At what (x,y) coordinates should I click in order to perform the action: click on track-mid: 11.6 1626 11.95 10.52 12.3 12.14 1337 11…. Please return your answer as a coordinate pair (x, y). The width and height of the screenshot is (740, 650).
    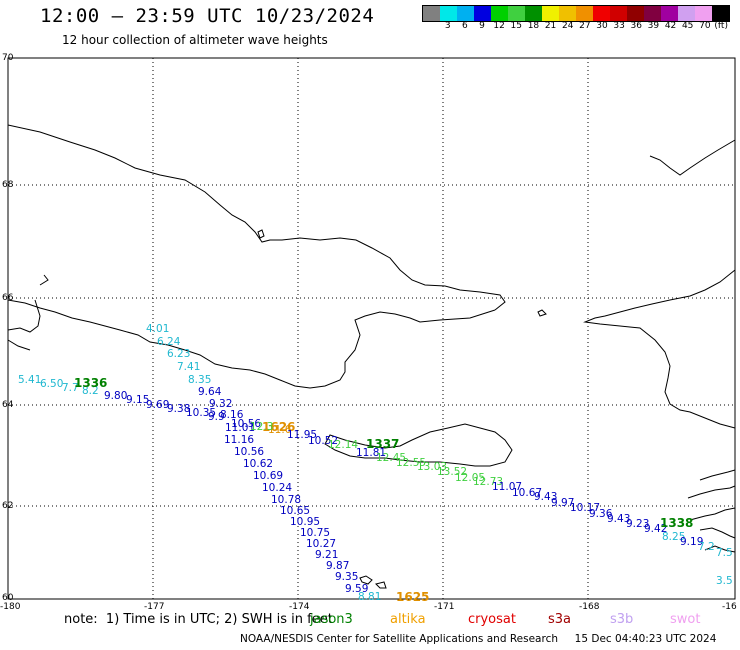
    Looking at the image, I should click on (376, 454).